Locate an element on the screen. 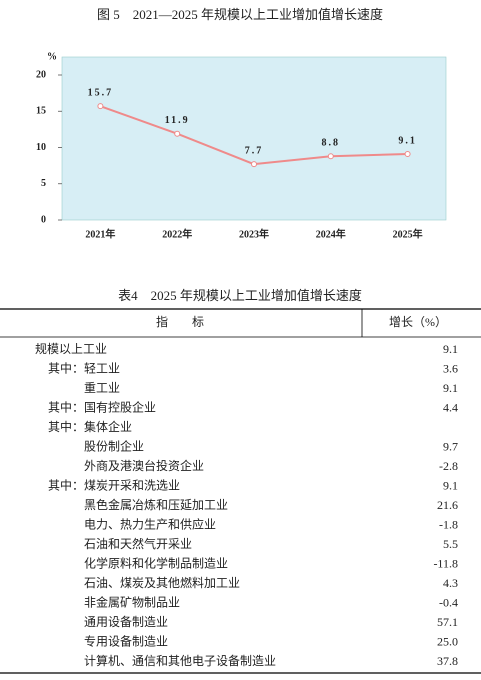  row-value: 21.6 is located at coordinates (447, 505).